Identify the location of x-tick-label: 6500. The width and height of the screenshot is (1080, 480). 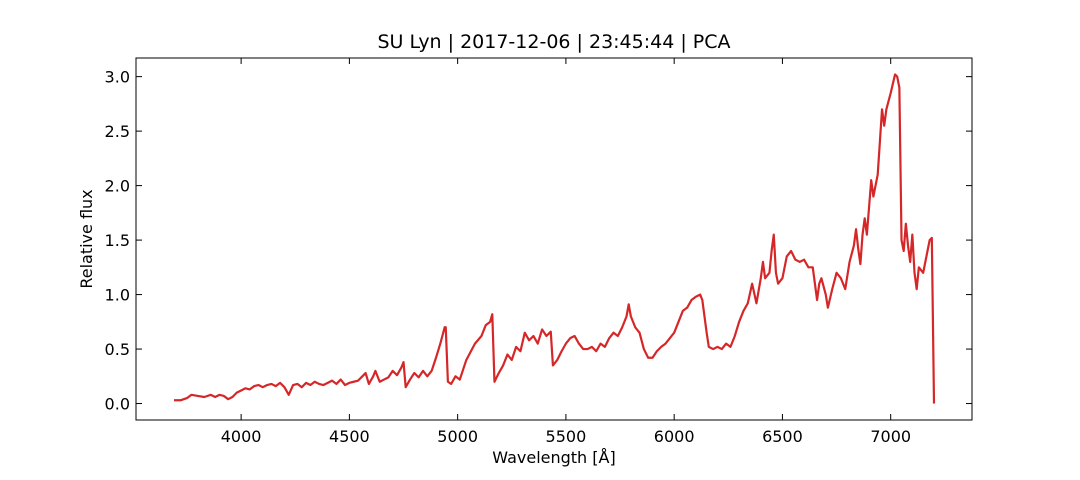
(782, 436).